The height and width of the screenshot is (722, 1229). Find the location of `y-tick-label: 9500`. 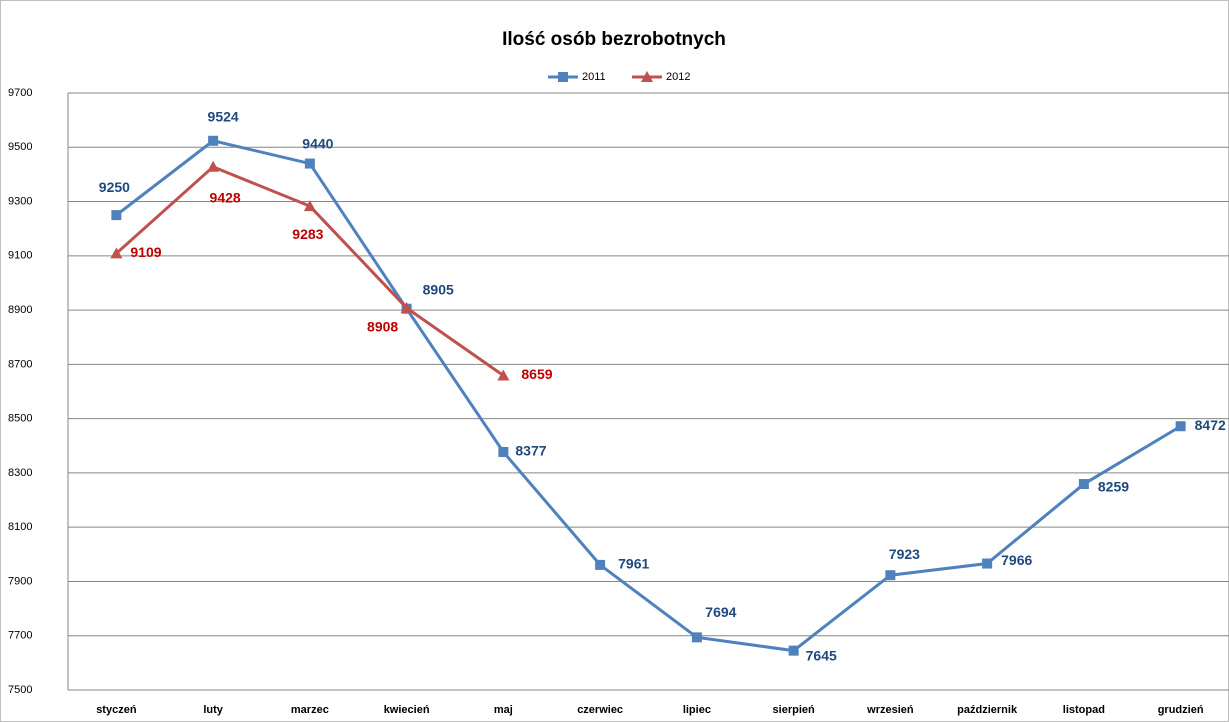

y-tick-label: 9500 is located at coordinates (20, 147).